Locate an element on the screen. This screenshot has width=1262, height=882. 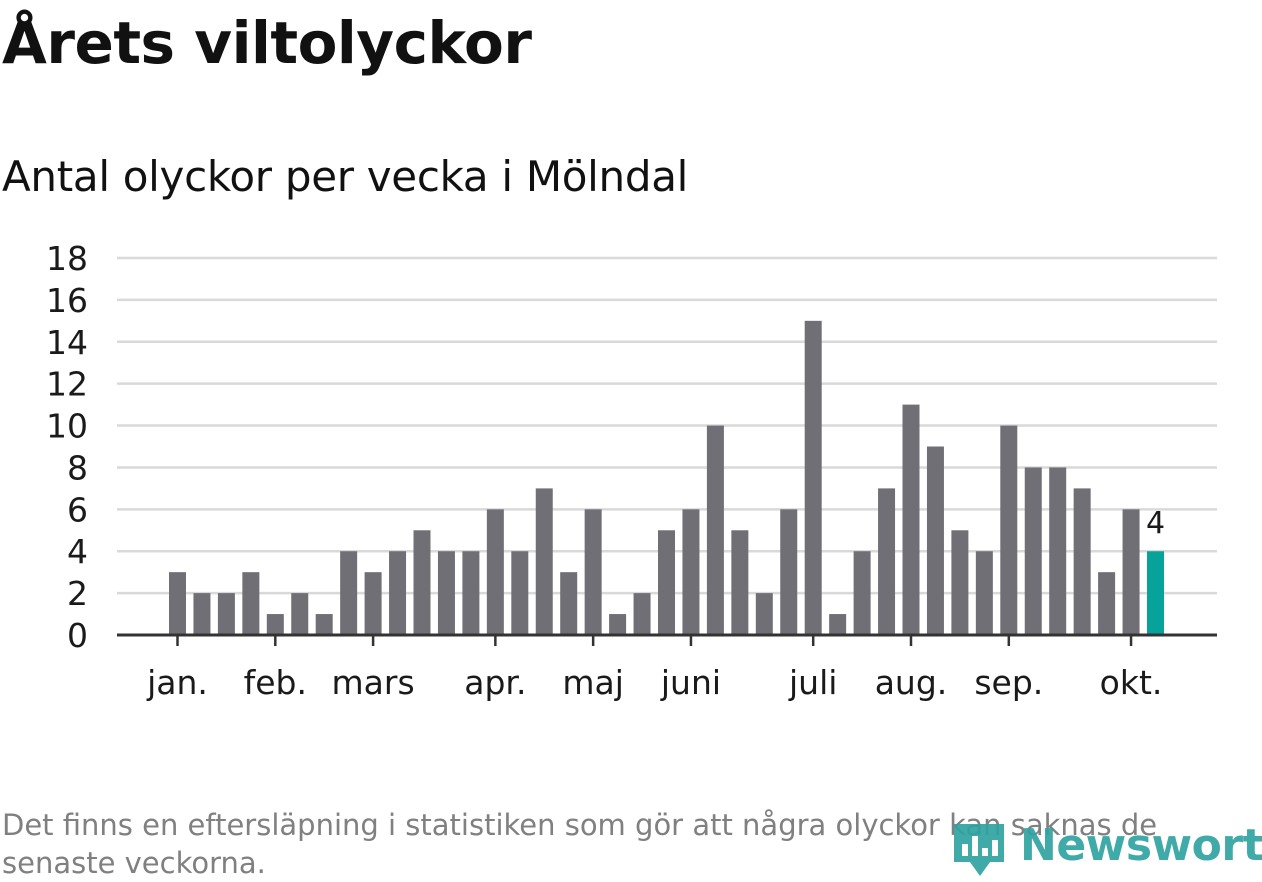
chart-subtitle: Antal olyckor per vecka i Mölndal is located at coordinates (345, 176).